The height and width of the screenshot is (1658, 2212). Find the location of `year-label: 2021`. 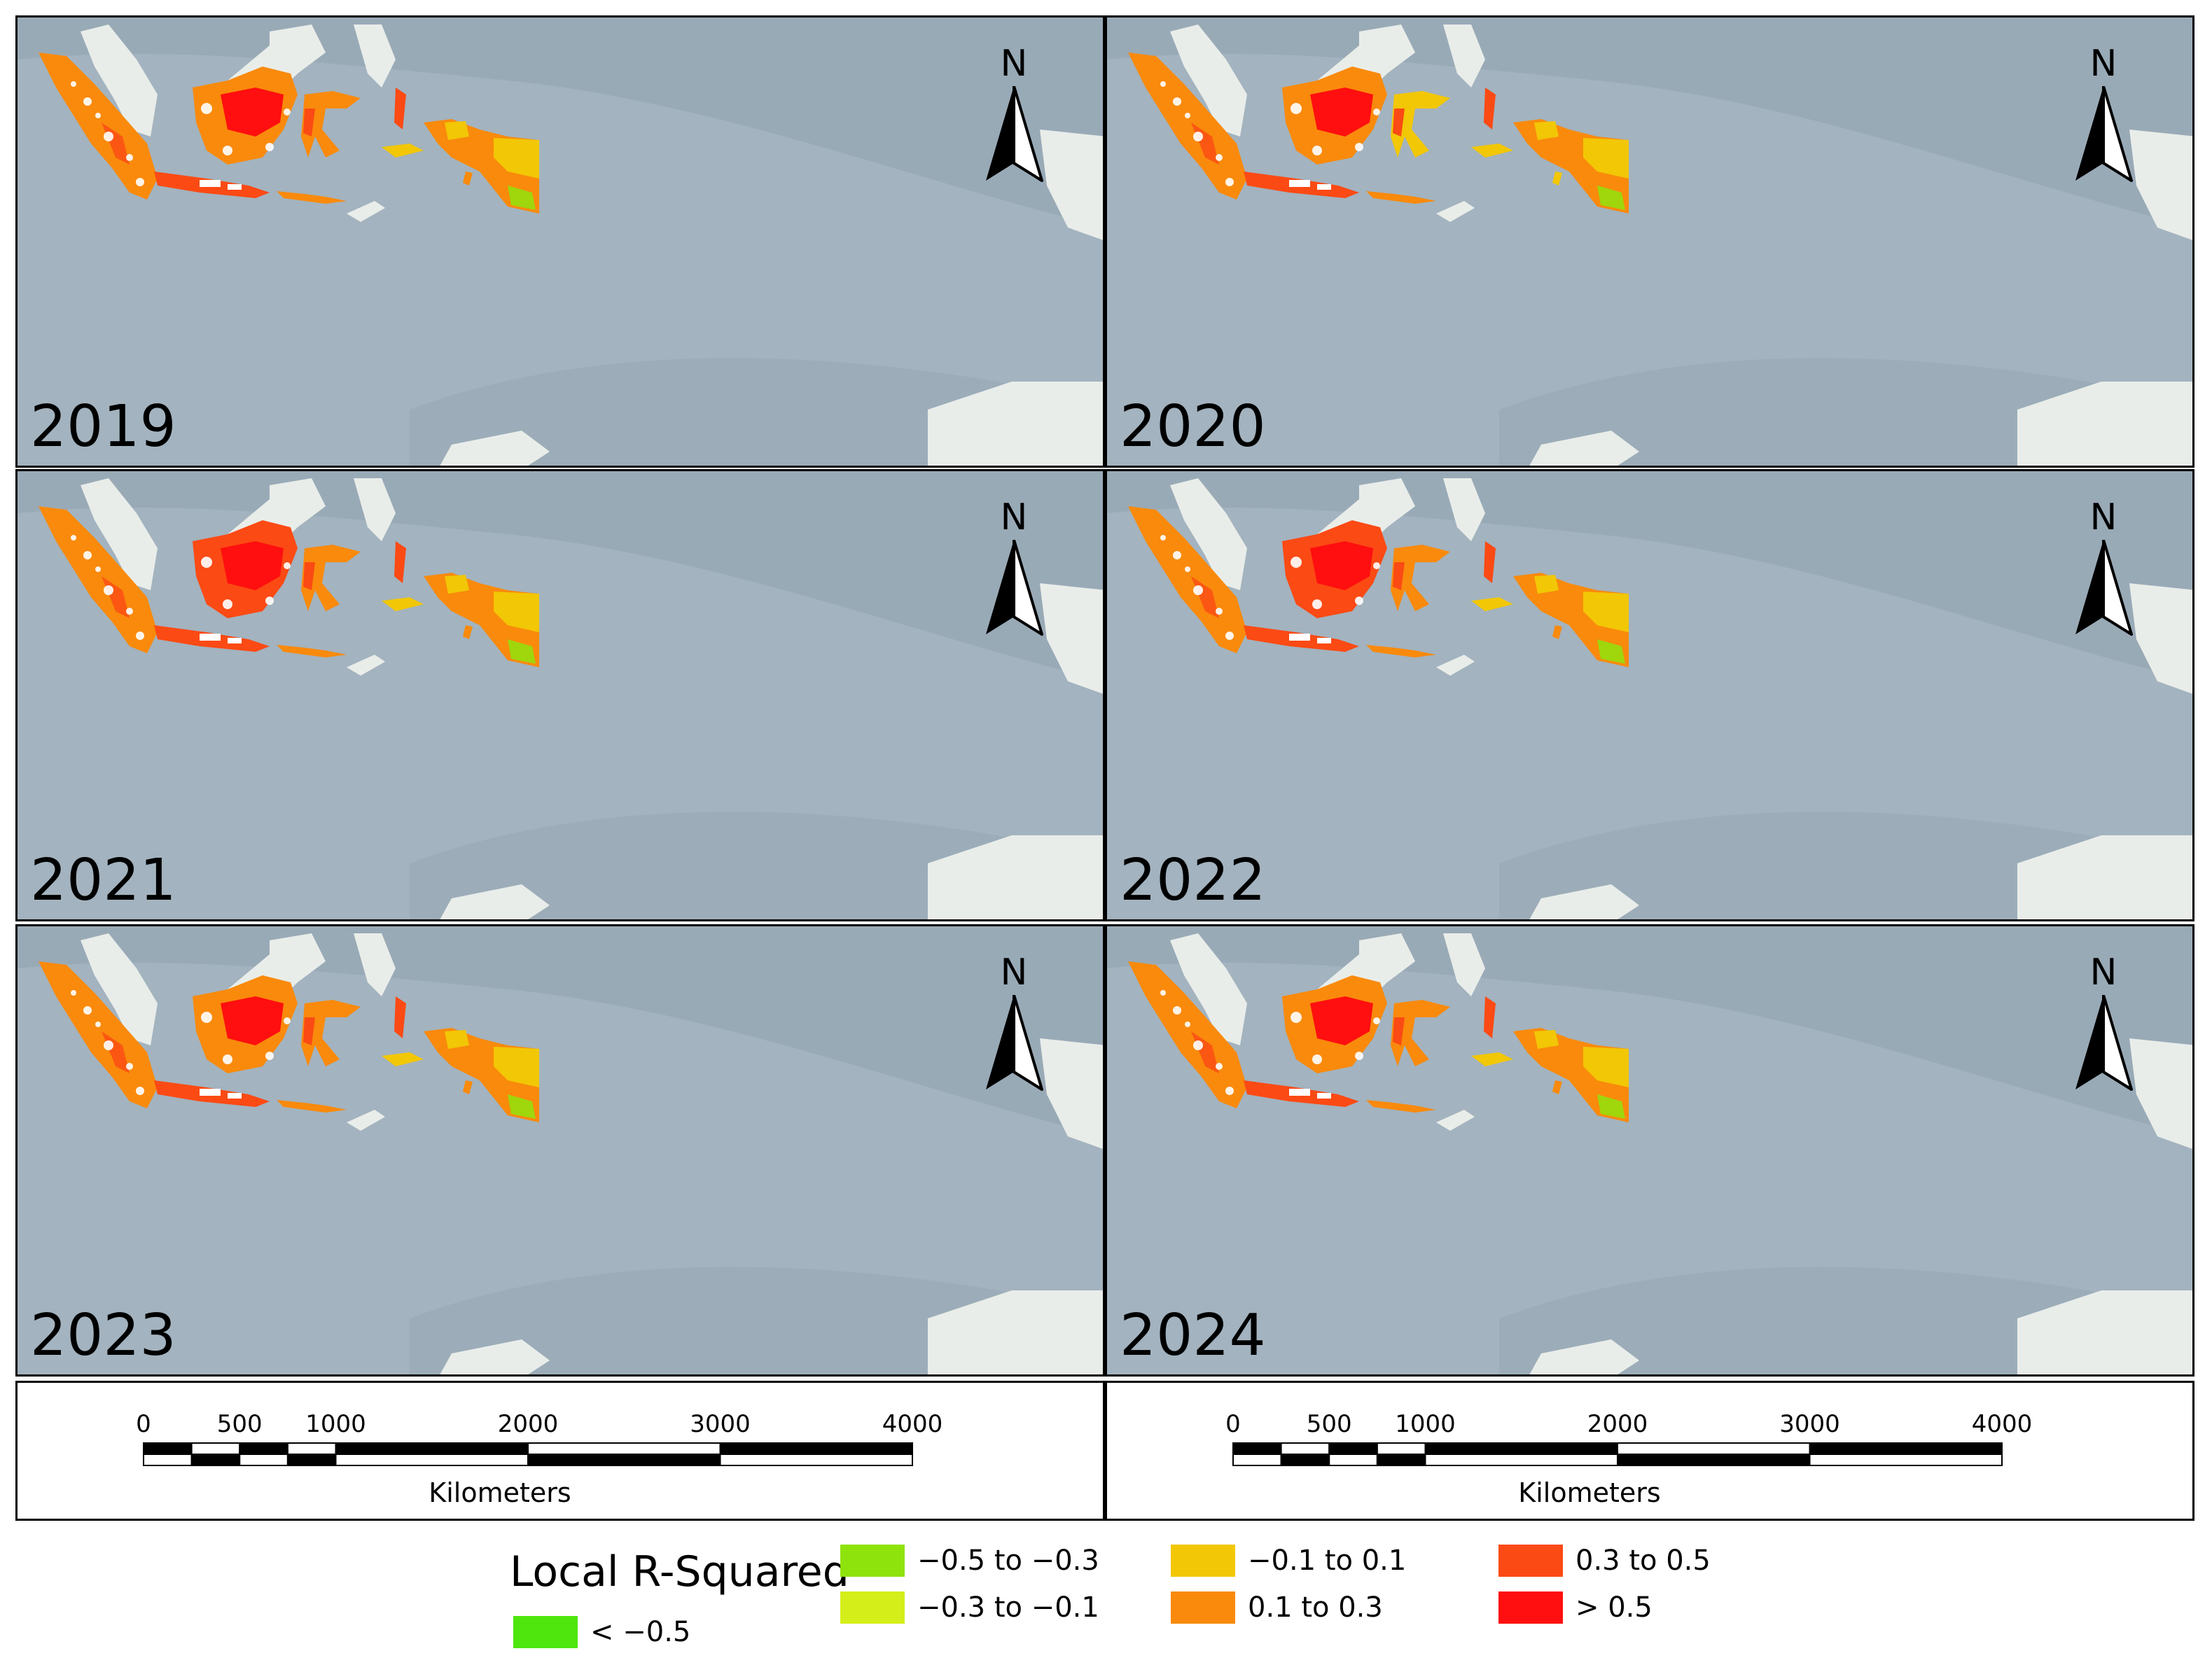

year-label: 2021 is located at coordinates (103, 880).